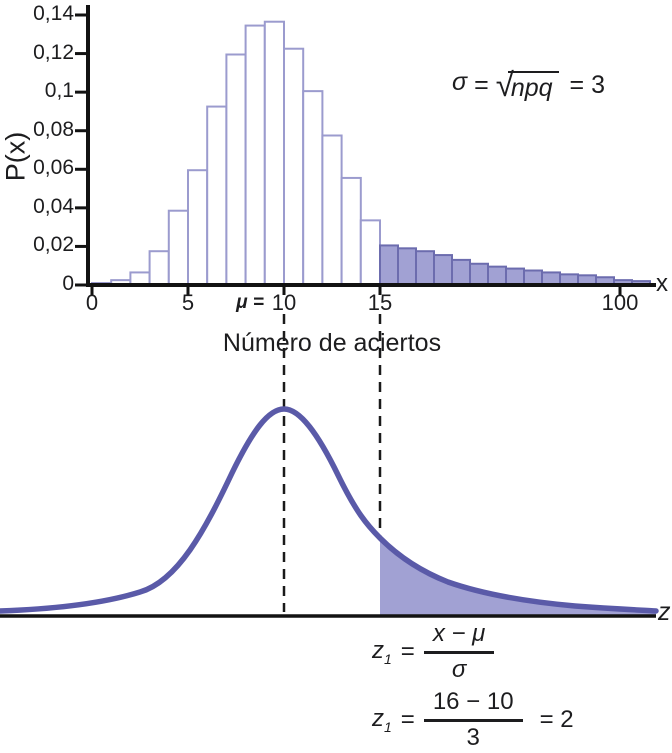 The width and height of the screenshot is (672, 753). I want to click on fraction: 16 − 10 3, so click(473, 720).